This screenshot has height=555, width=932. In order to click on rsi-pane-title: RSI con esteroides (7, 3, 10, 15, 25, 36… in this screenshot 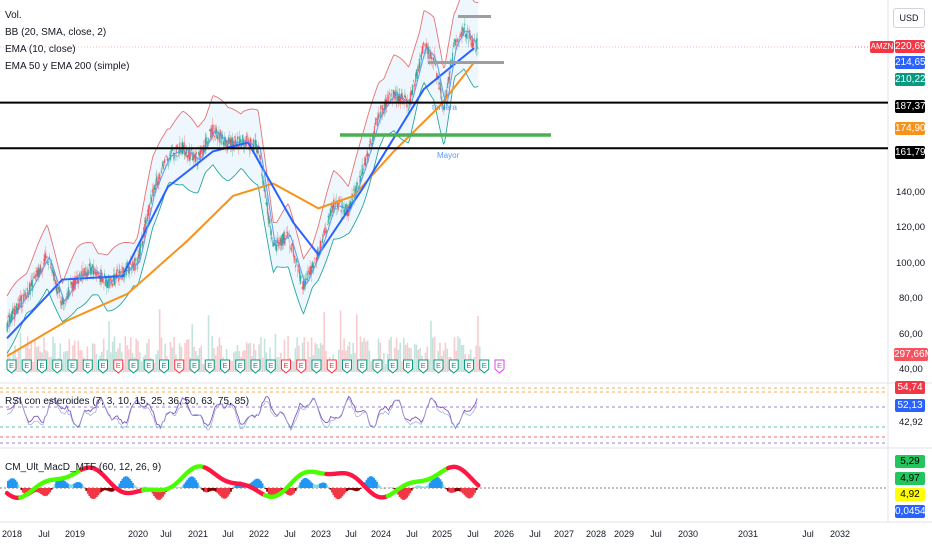, I will do `click(127, 402)`.